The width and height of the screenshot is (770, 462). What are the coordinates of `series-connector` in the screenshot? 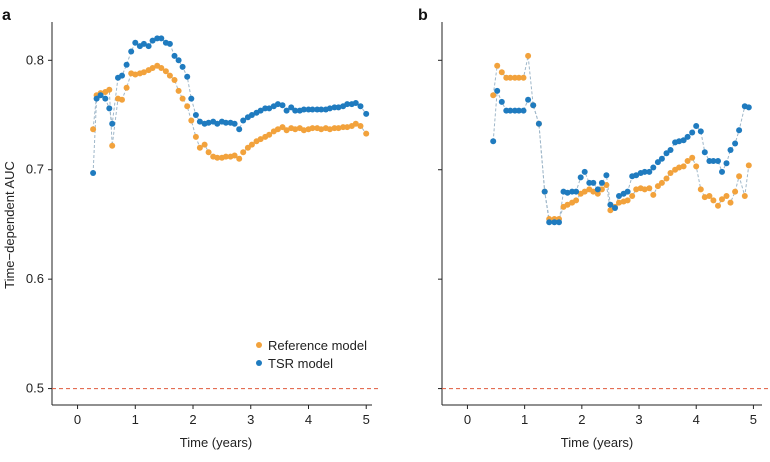 It's located at (229, 105).